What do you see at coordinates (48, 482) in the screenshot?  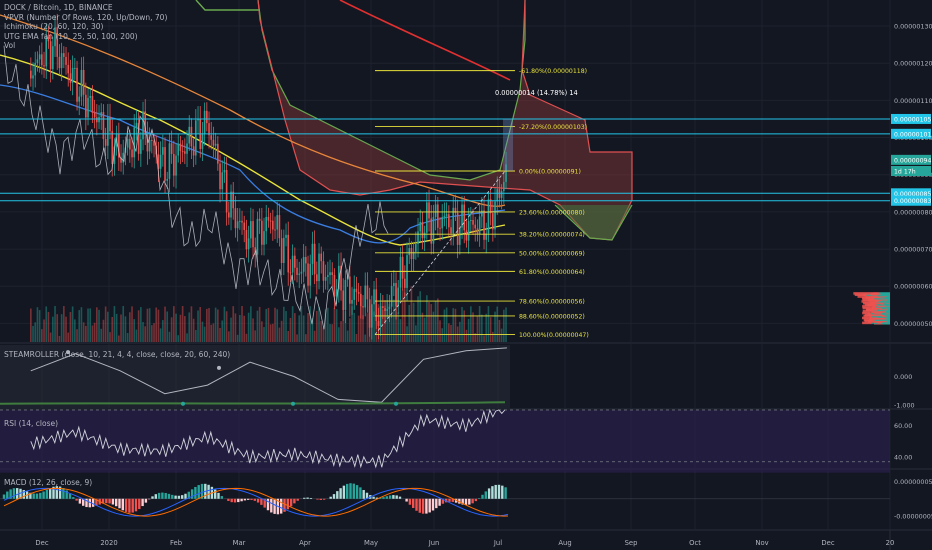 I see `macd-legend: MACD (12, 26, close, 9)` at bounding box center [48, 482].